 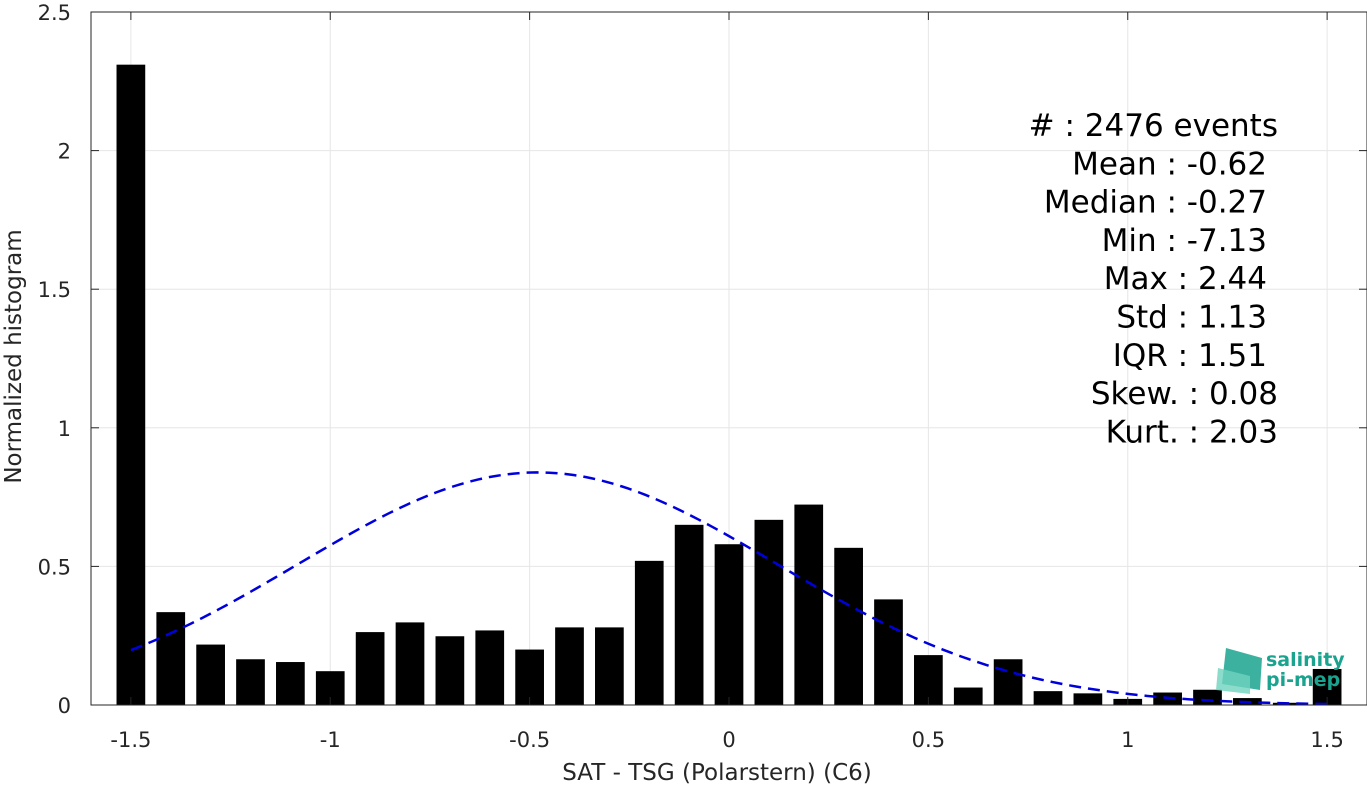 I want to click on y-tick-label: 0, so click(x=64, y=706).